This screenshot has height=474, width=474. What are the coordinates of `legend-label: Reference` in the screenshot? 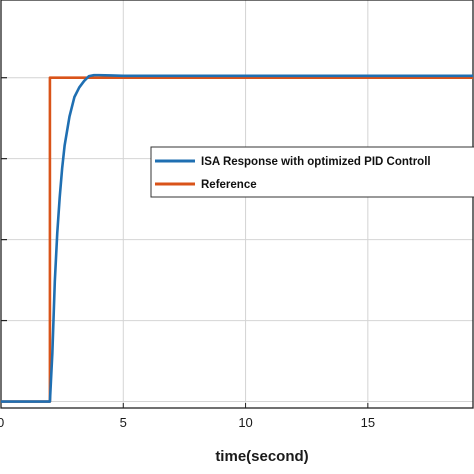 It's located at (229, 185).